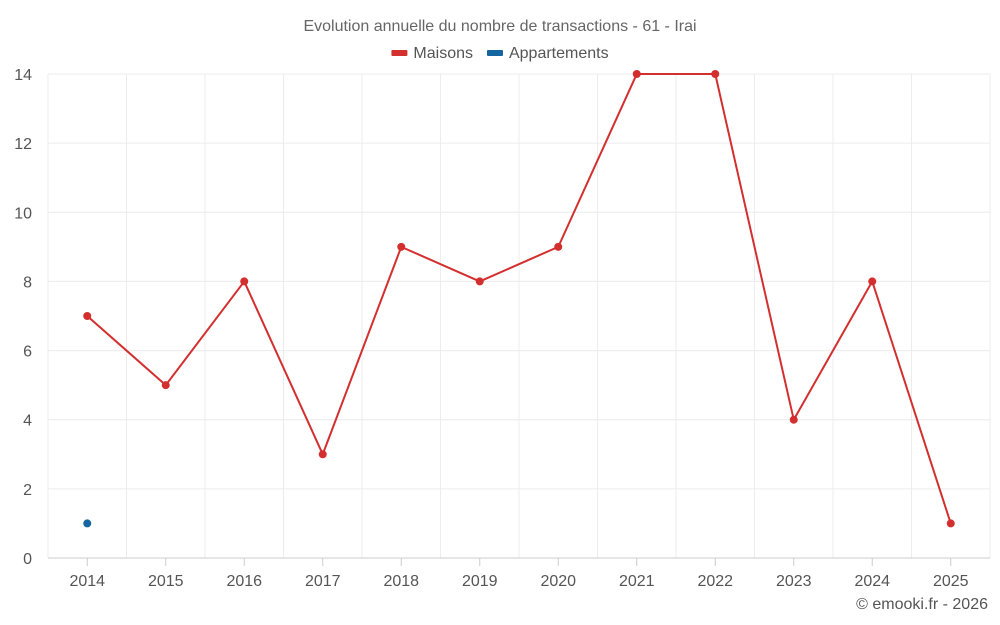  I want to click on y-tick-label: 8, so click(27, 282).